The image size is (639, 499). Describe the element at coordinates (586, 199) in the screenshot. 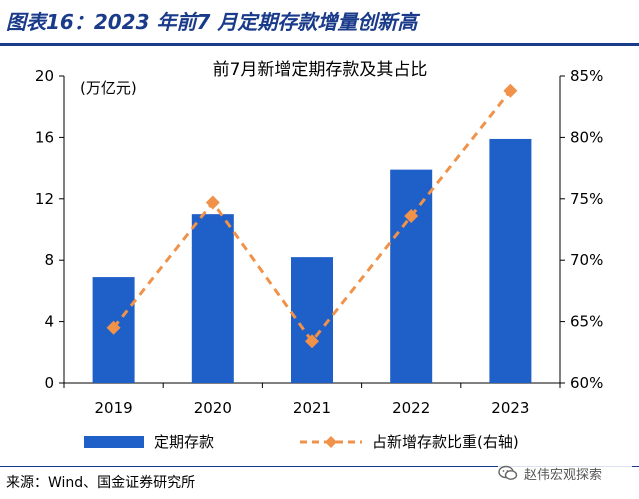

I see `right-tick-label: 75%` at that location.